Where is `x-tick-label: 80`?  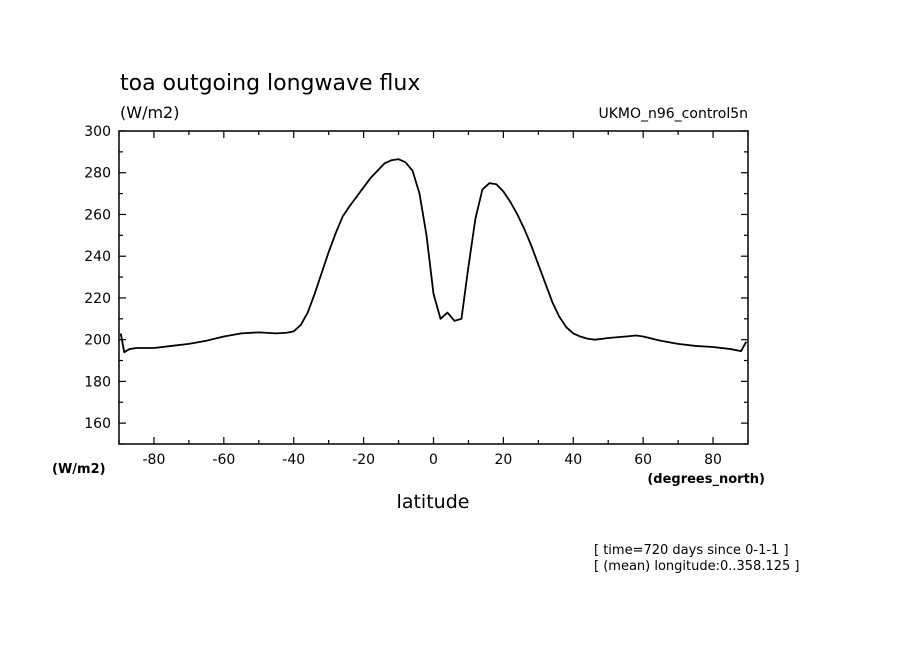 x-tick-label: 80 is located at coordinates (713, 460).